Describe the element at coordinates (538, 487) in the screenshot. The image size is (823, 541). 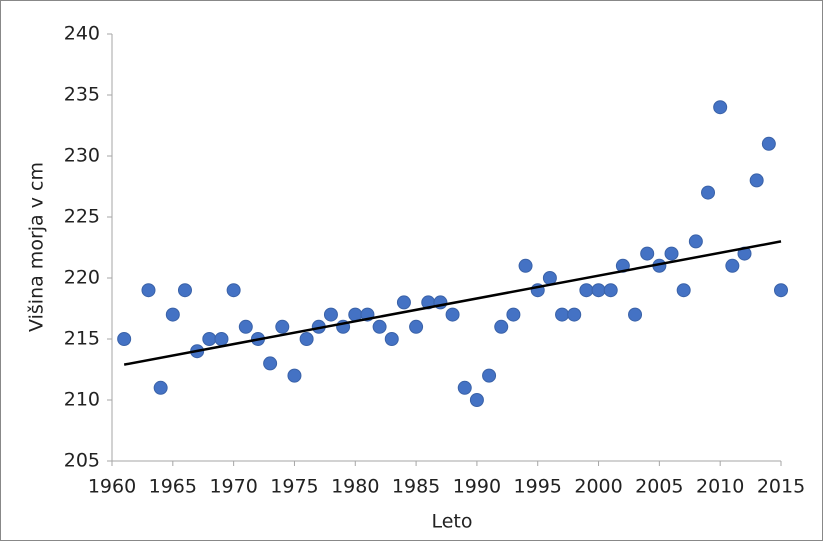
I see `x-tick-label: 1995` at that location.